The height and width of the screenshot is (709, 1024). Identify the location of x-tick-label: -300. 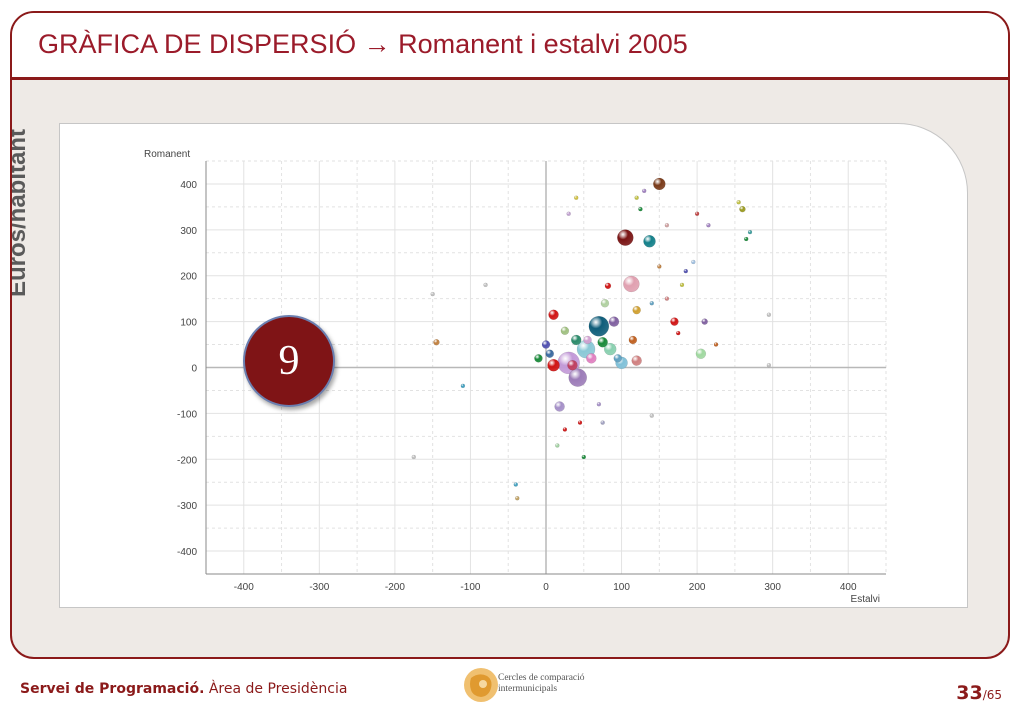
(319, 587).